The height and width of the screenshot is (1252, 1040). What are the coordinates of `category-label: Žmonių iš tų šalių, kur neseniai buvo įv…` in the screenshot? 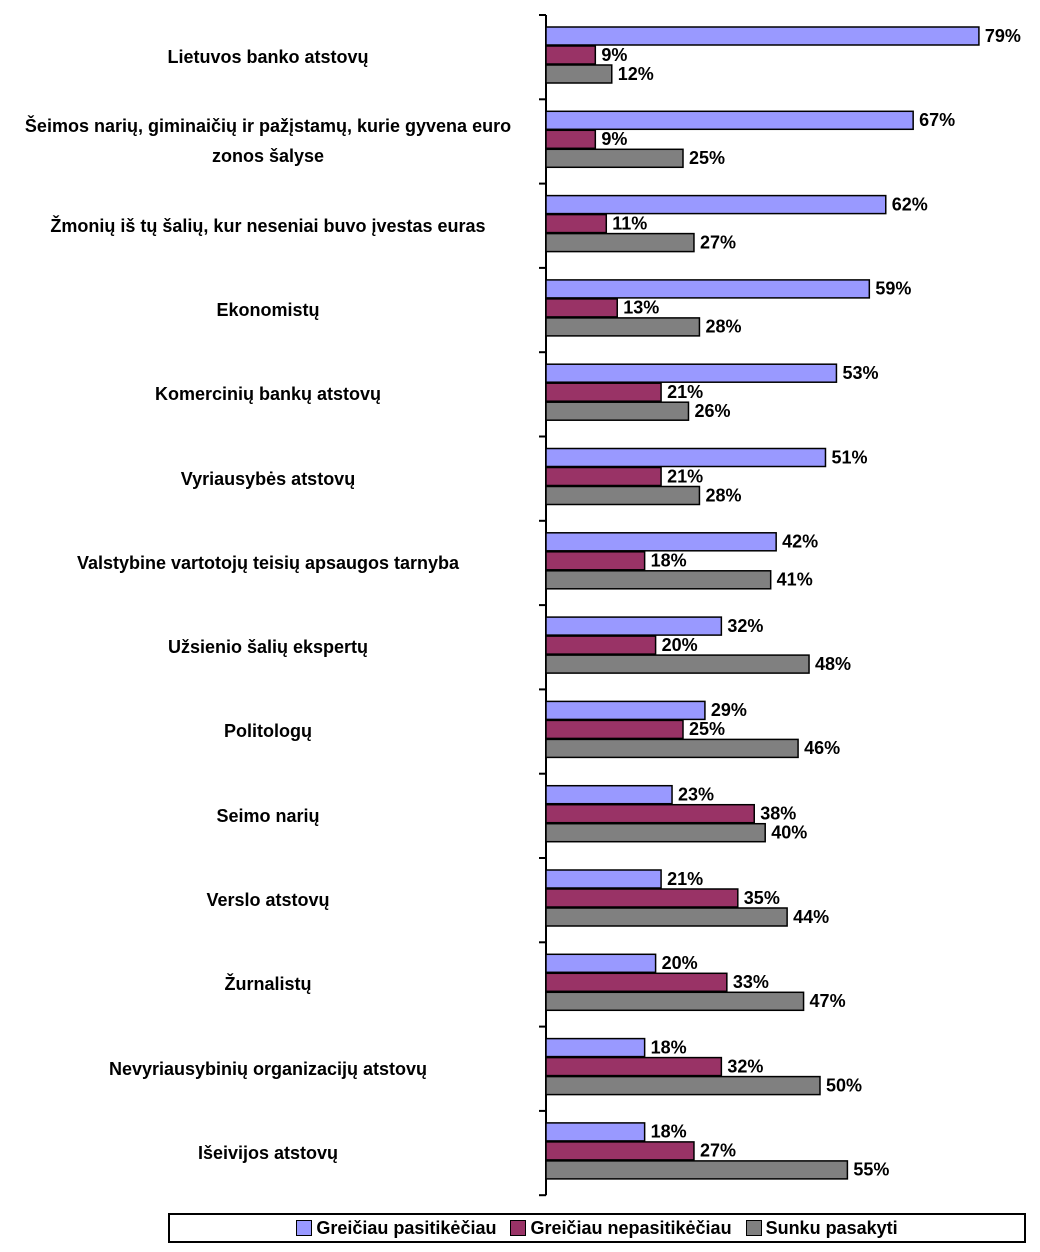 It's located at (268, 225).